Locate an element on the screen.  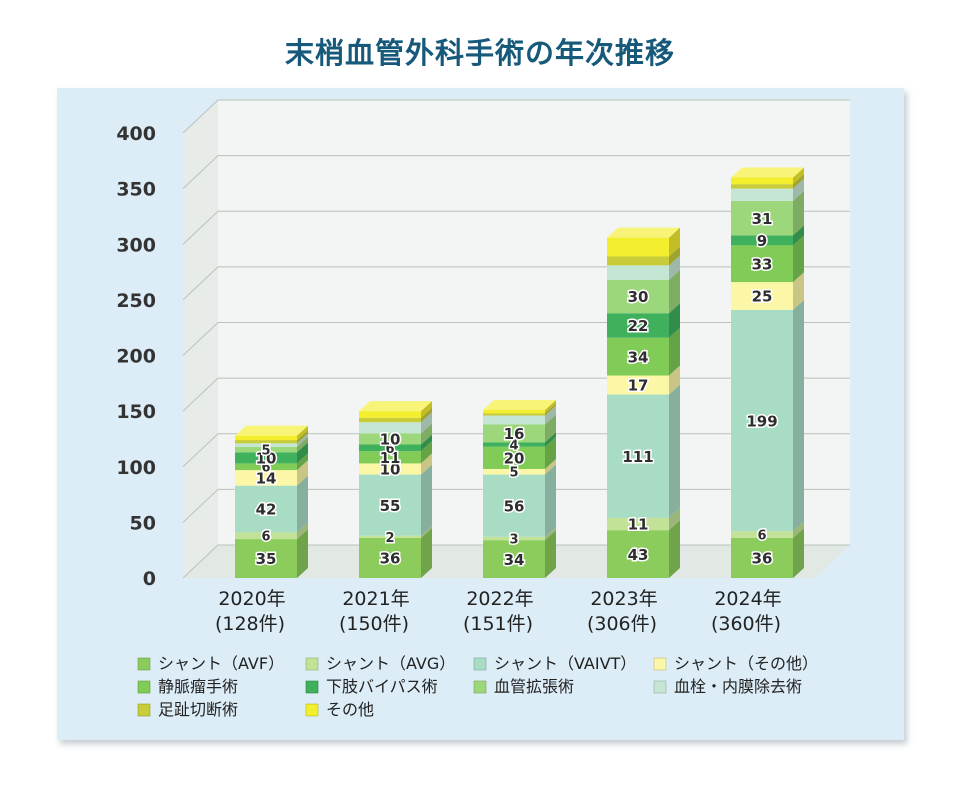
legend-item: 血栓・内膜除去術 is located at coordinates (727, 686).